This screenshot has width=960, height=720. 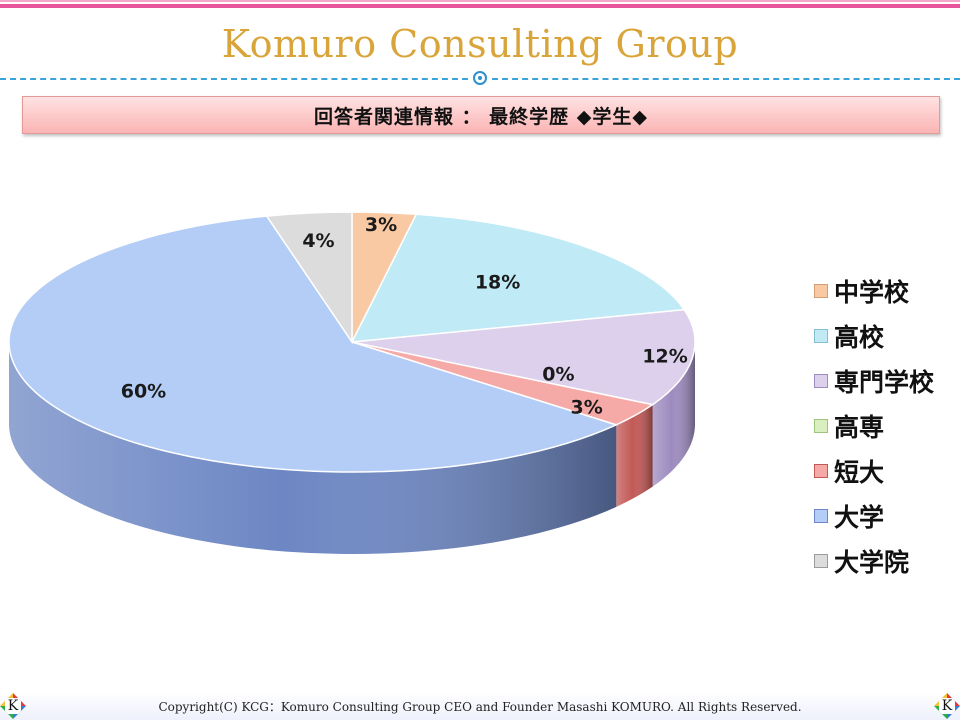 What do you see at coordinates (673, 414) in the screenshot?
I see `slice-2-side-shade` at bounding box center [673, 414].